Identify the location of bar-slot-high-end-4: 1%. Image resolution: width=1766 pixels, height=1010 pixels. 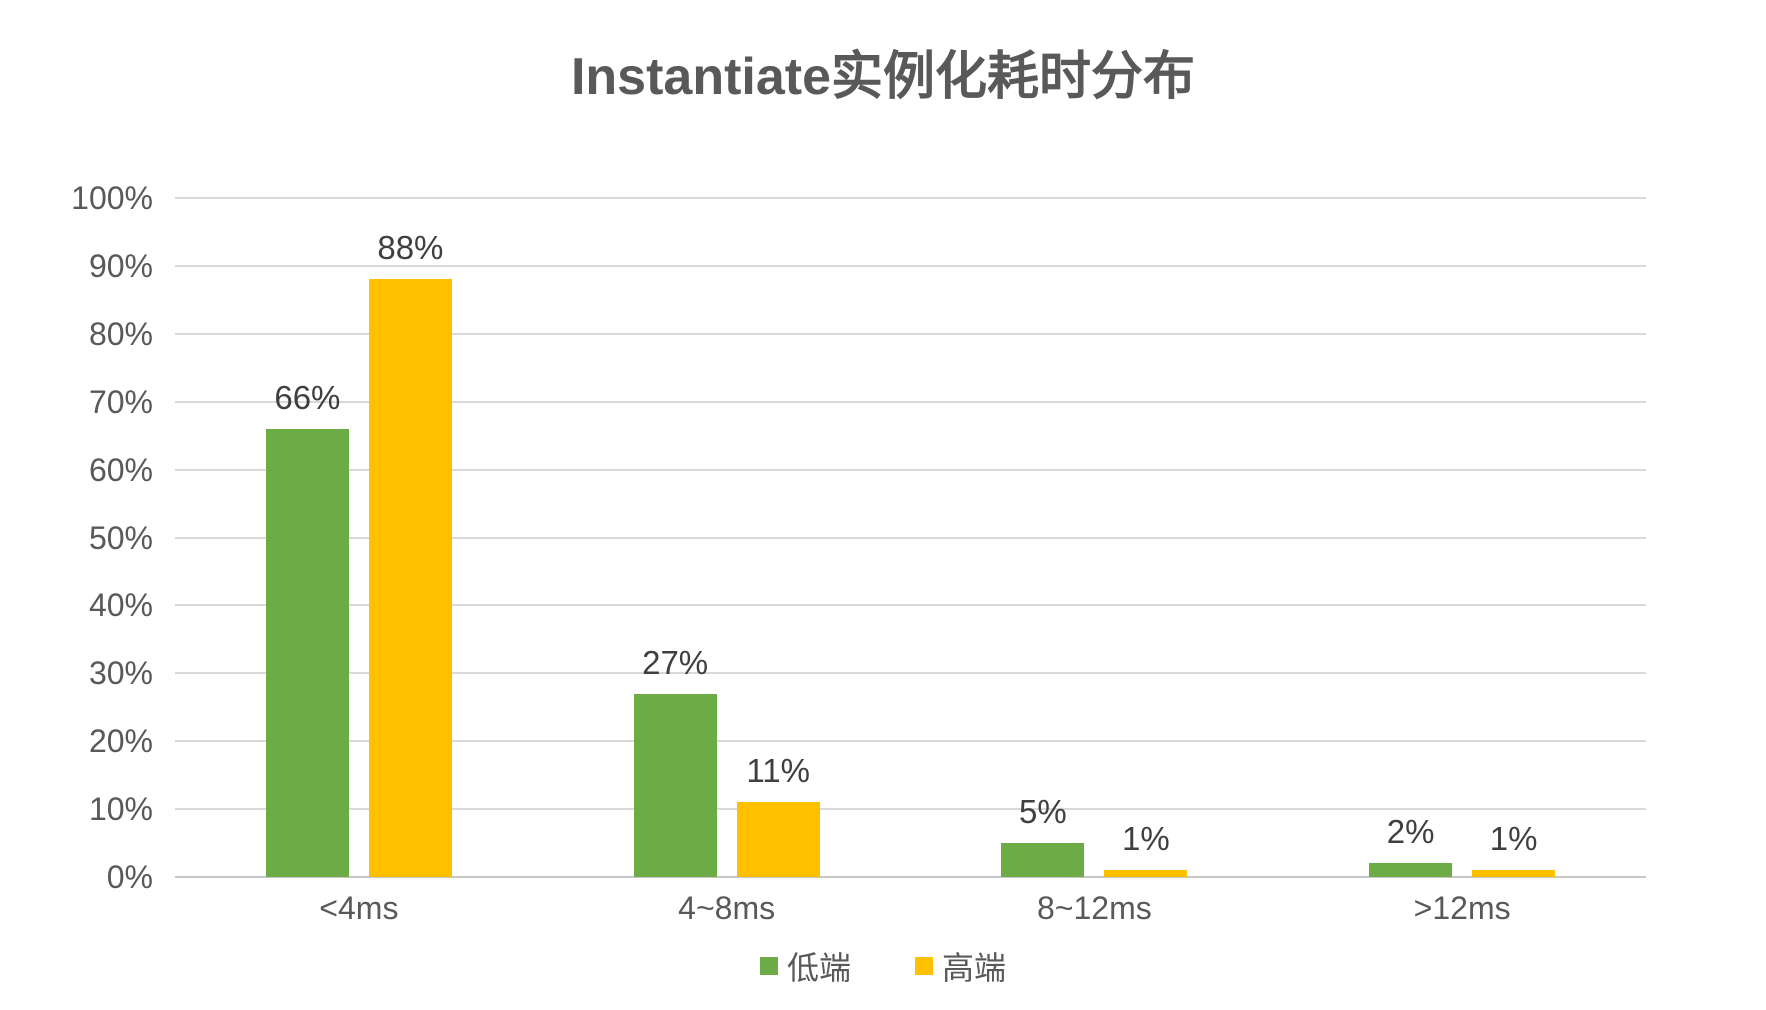
(1514, 848).